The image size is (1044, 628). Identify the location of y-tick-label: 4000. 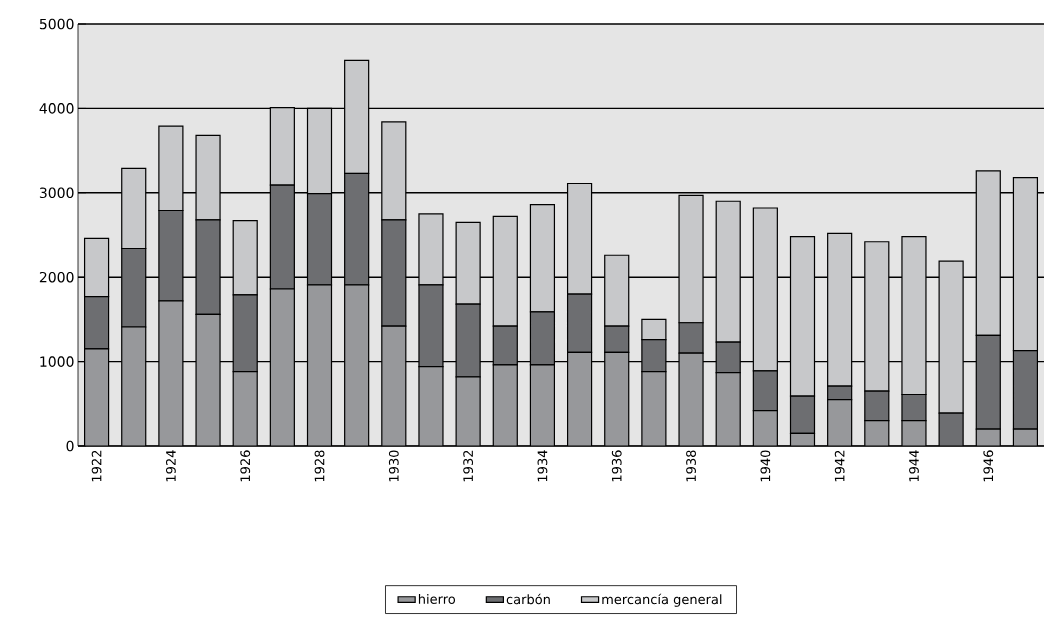
(56, 108).